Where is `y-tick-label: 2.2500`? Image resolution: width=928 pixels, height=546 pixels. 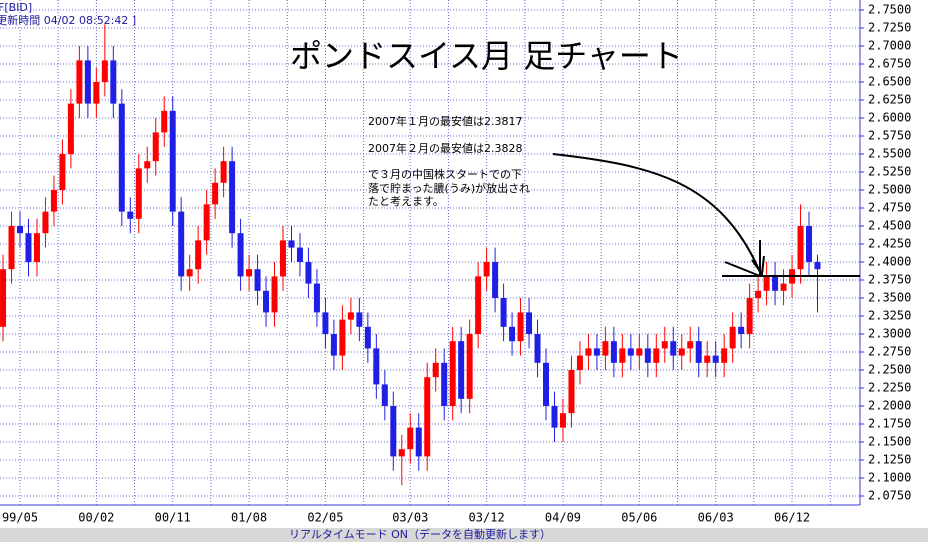
y-tick-label: 2.2500 is located at coordinates (889, 370).